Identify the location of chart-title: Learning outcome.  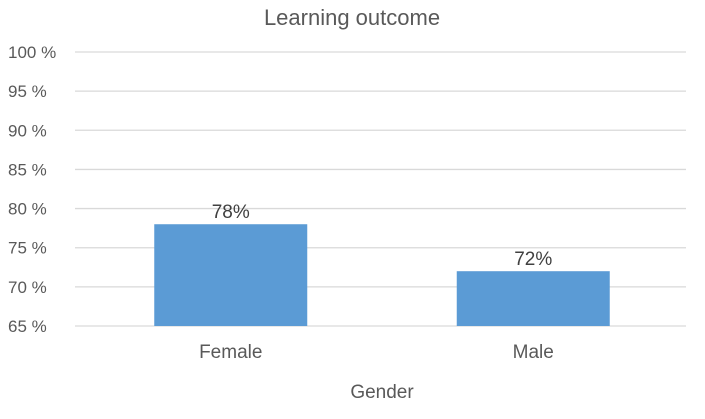
(352, 17).